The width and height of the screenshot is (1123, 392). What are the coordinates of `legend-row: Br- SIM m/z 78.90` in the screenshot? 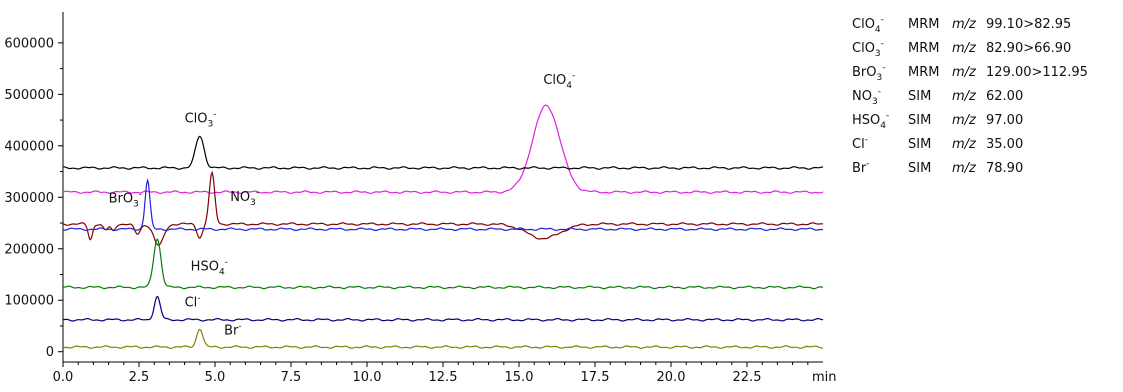 It's located at (970, 168).